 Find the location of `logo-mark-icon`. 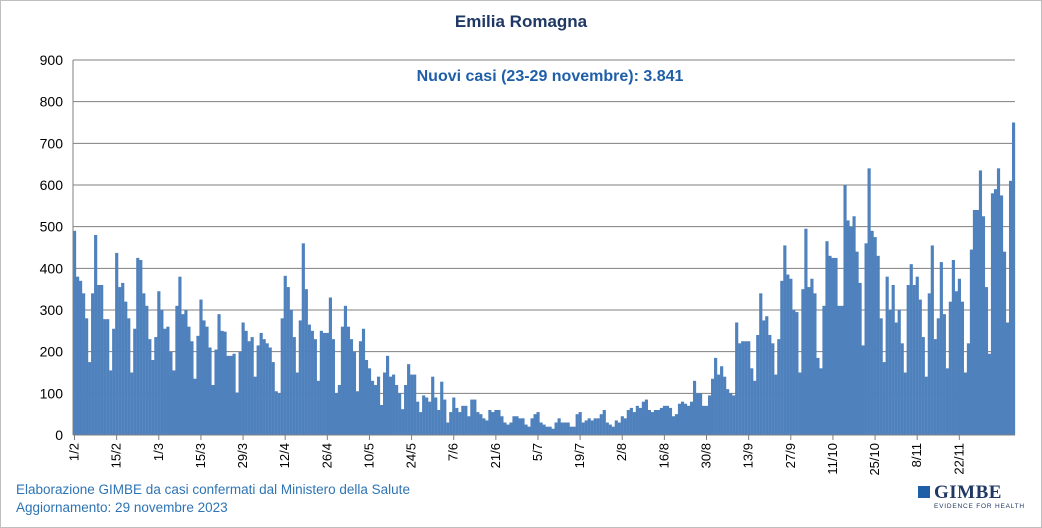

logo-mark-icon is located at coordinates (924, 492).